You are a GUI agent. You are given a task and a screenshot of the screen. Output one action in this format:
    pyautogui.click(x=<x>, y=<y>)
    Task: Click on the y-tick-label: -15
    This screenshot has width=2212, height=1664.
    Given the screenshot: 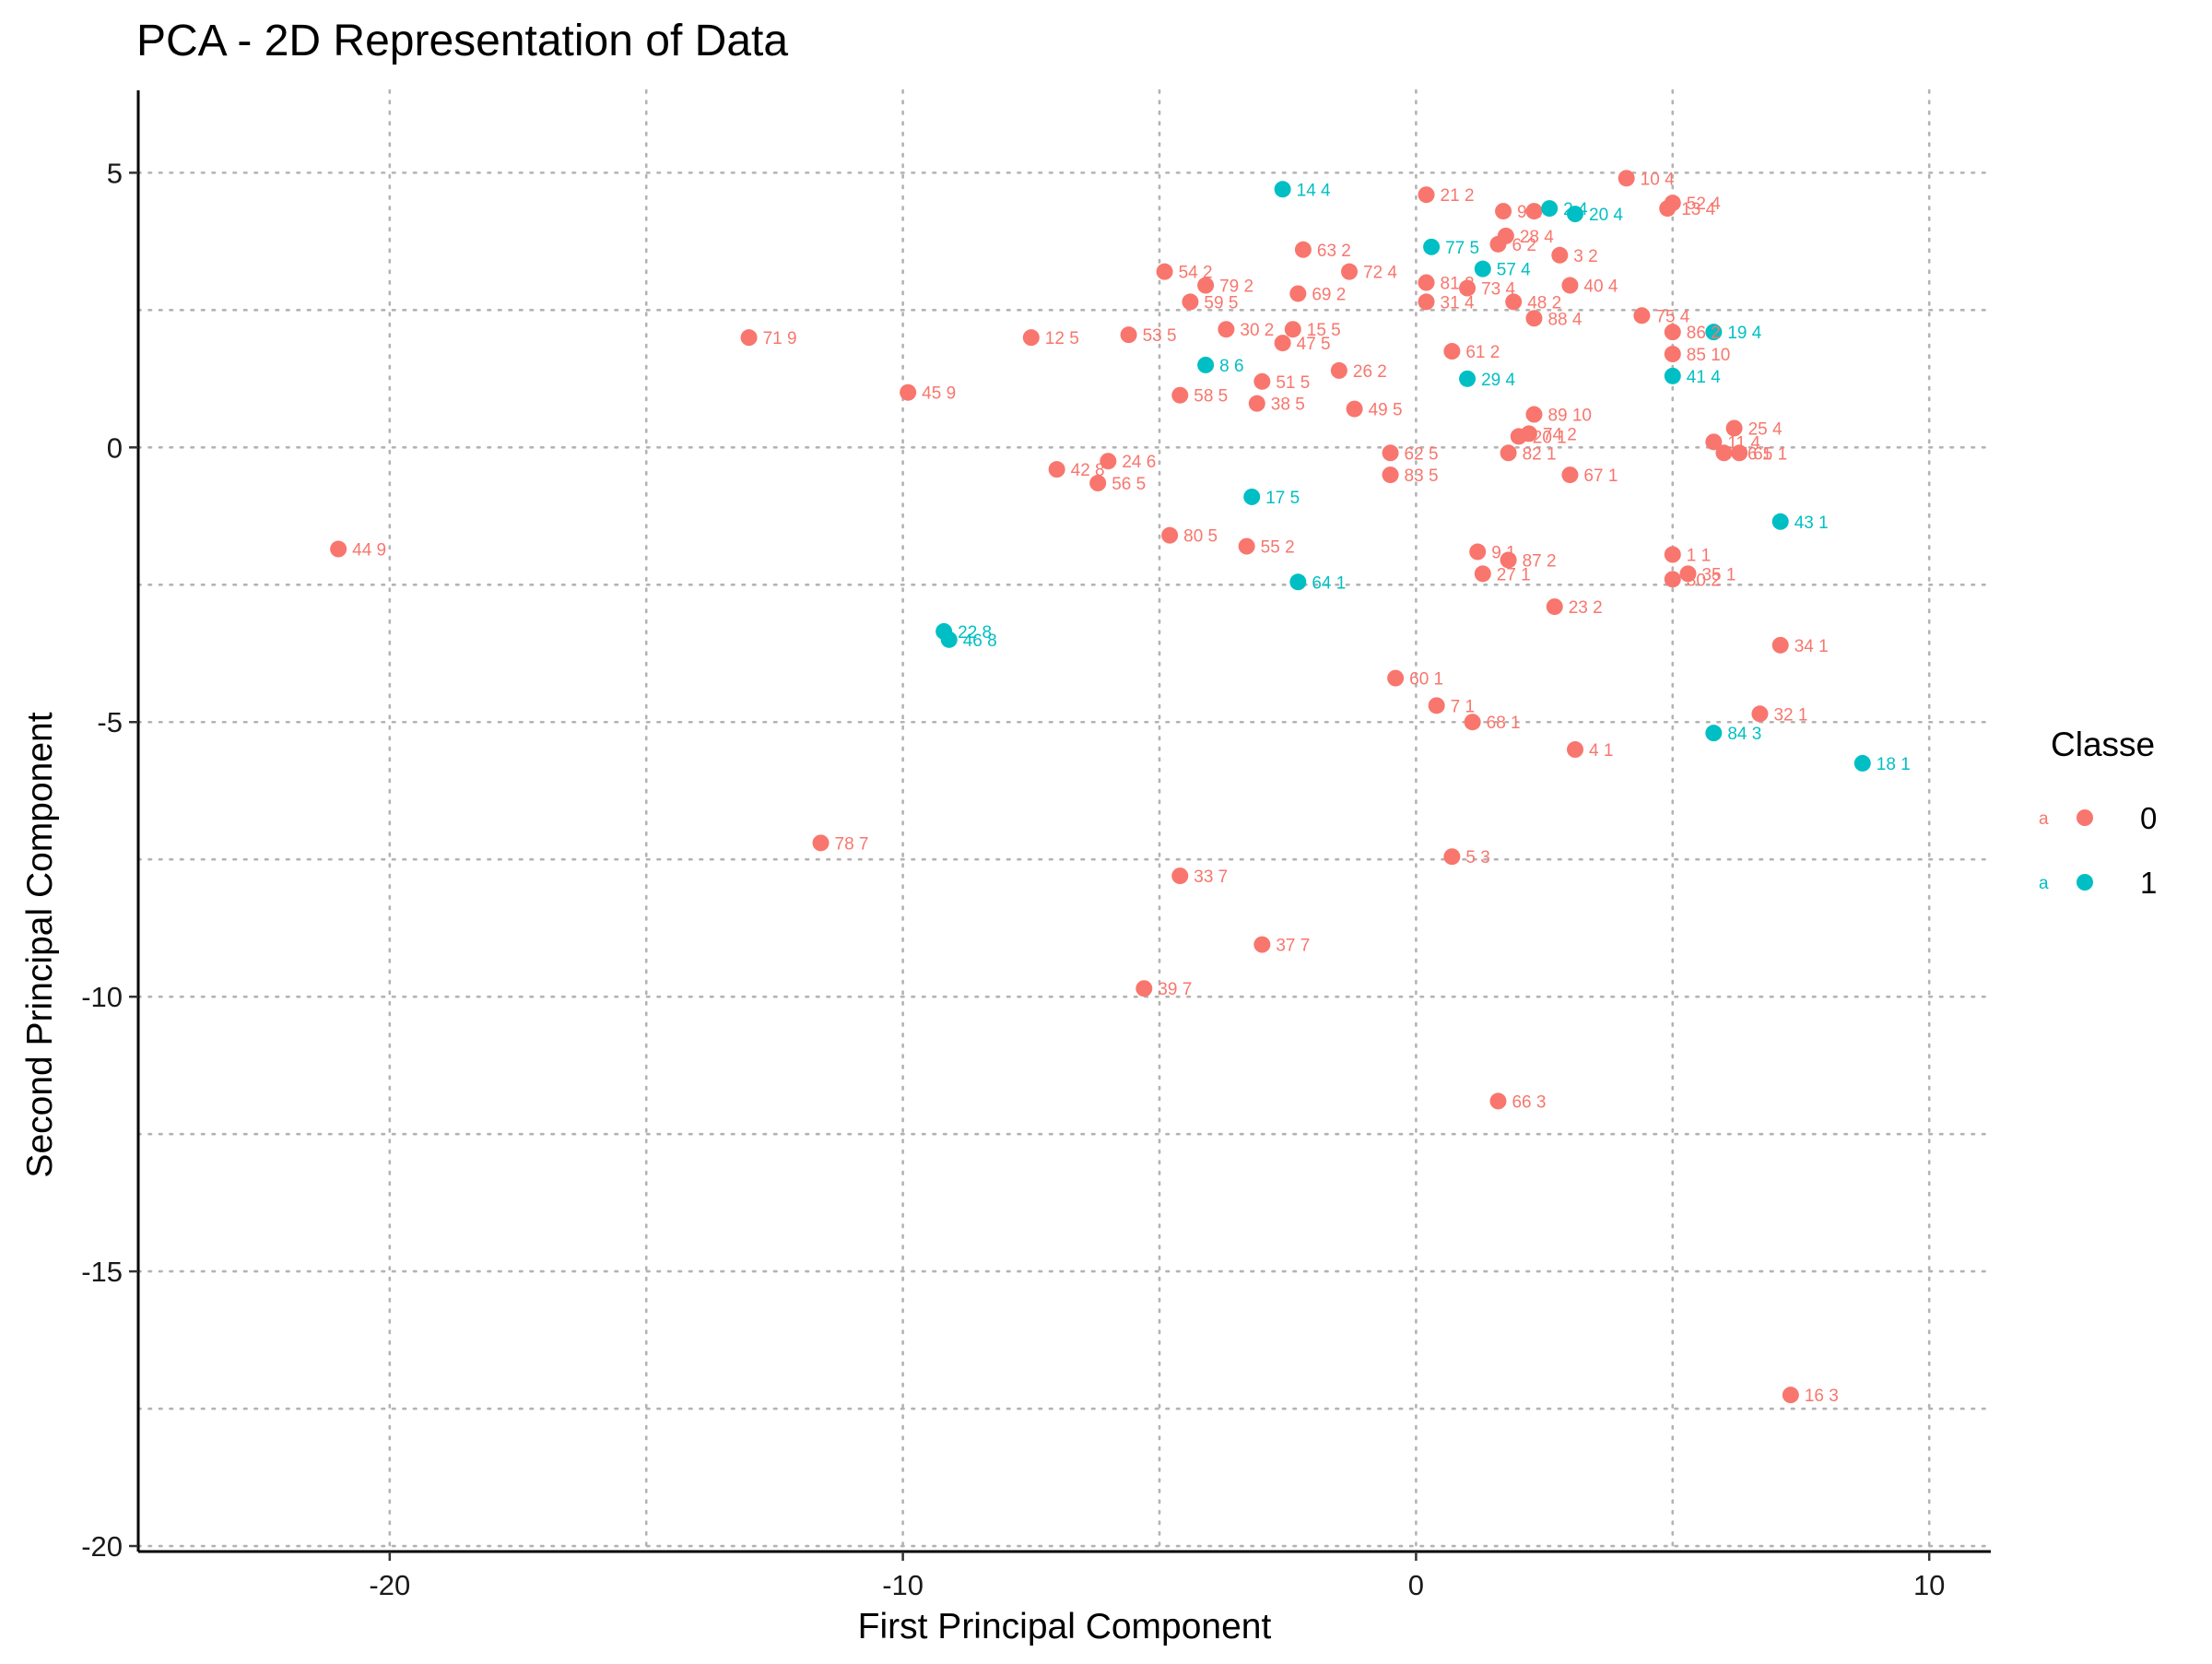 What is the action you would take?
    pyautogui.click(x=102, y=1272)
    